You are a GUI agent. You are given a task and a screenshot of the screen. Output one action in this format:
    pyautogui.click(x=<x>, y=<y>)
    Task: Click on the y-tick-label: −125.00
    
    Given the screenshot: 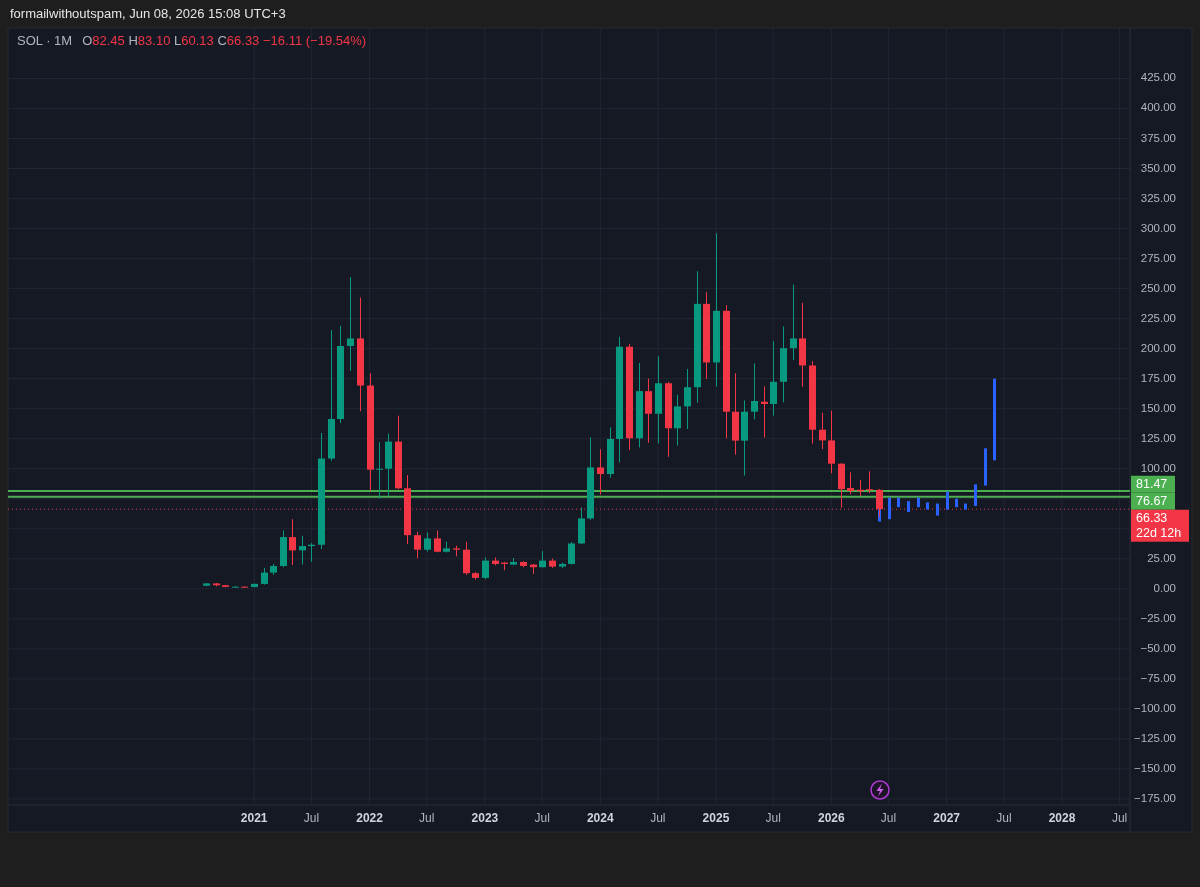 What is the action you would take?
    pyautogui.click(x=1155, y=737)
    